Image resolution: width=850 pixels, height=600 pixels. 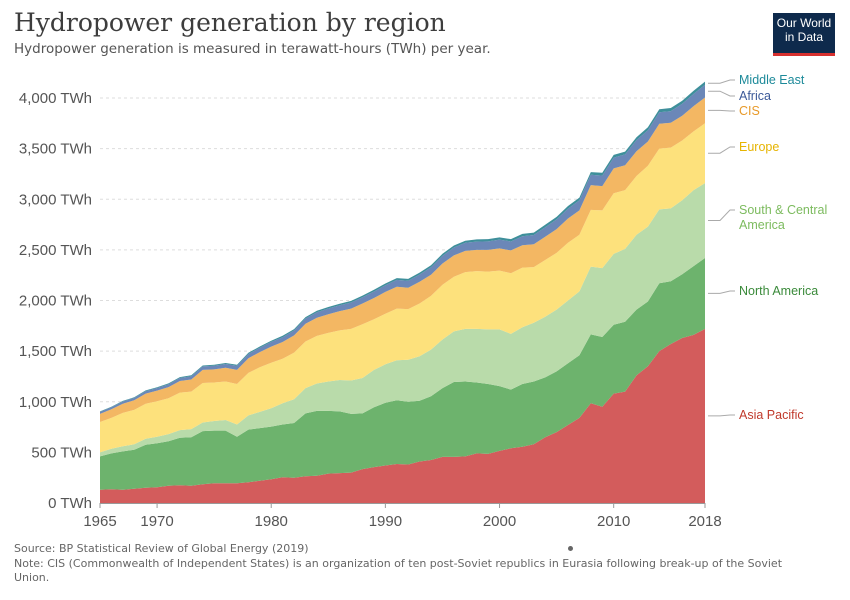 What do you see at coordinates (271, 521) in the screenshot?
I see `x-tick-label: 1980` at bounding box center [271, 521].